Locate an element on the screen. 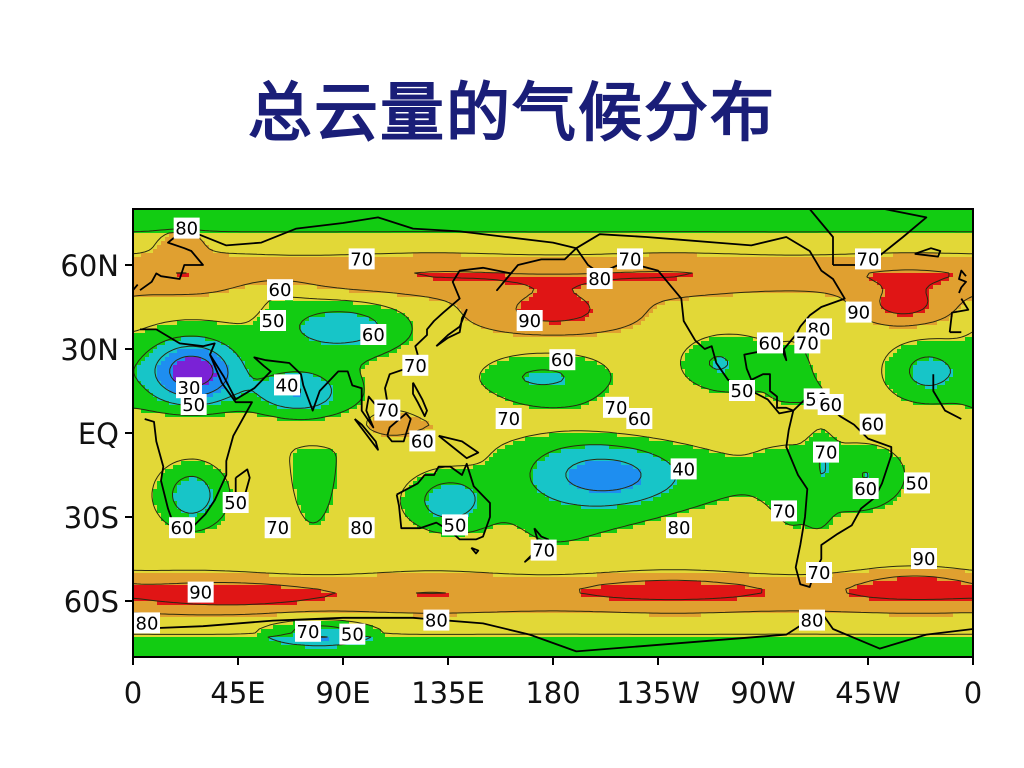  lon-tick-label: 90E is located at coordinates (342, 693).